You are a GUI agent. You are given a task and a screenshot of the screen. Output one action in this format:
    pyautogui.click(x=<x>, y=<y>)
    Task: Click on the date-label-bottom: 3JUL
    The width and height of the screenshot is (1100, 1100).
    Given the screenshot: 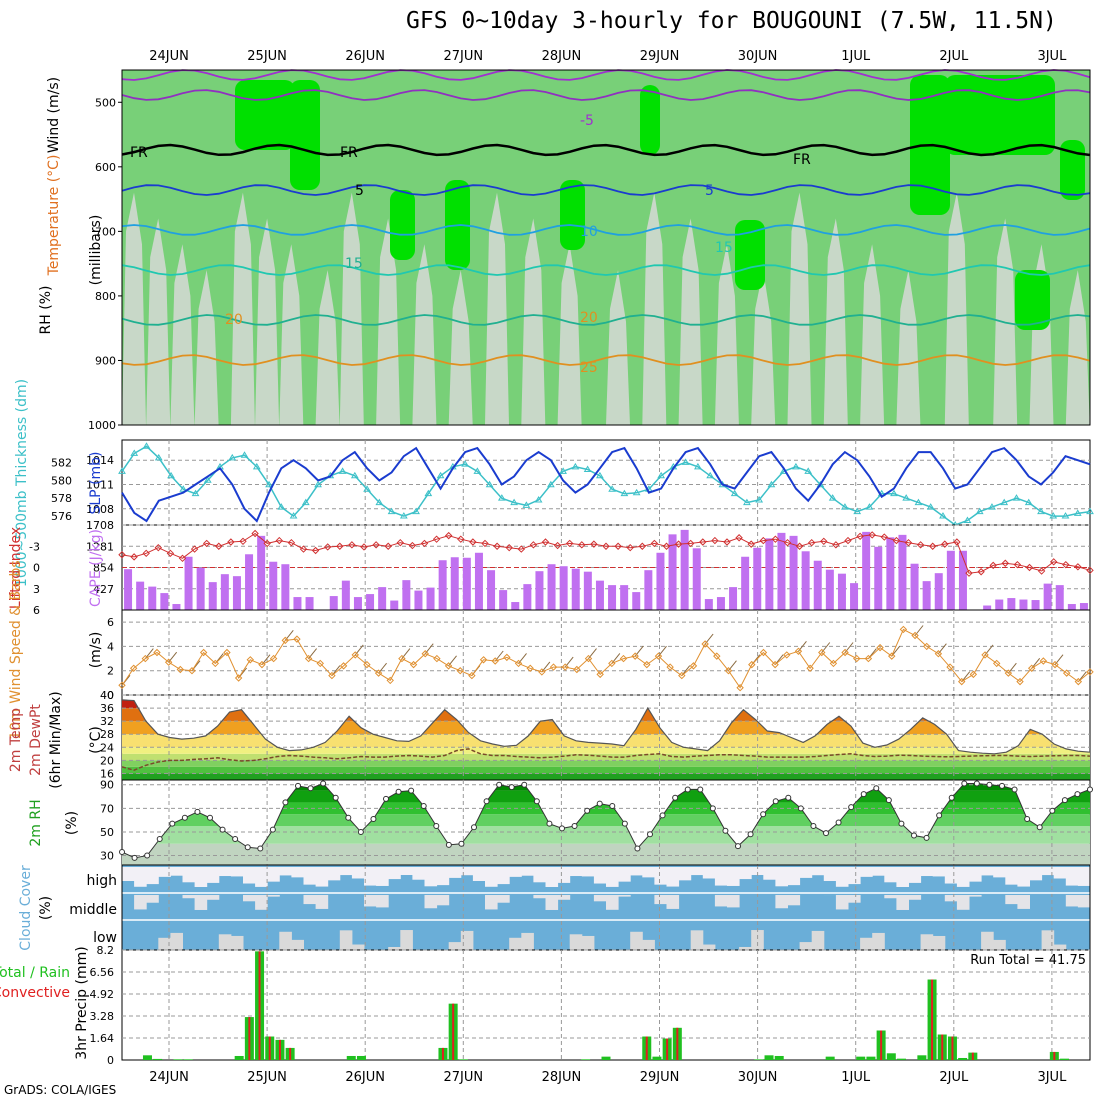 What is the action you would take?
    pyautogui.click(x=1052, y=1077)
    